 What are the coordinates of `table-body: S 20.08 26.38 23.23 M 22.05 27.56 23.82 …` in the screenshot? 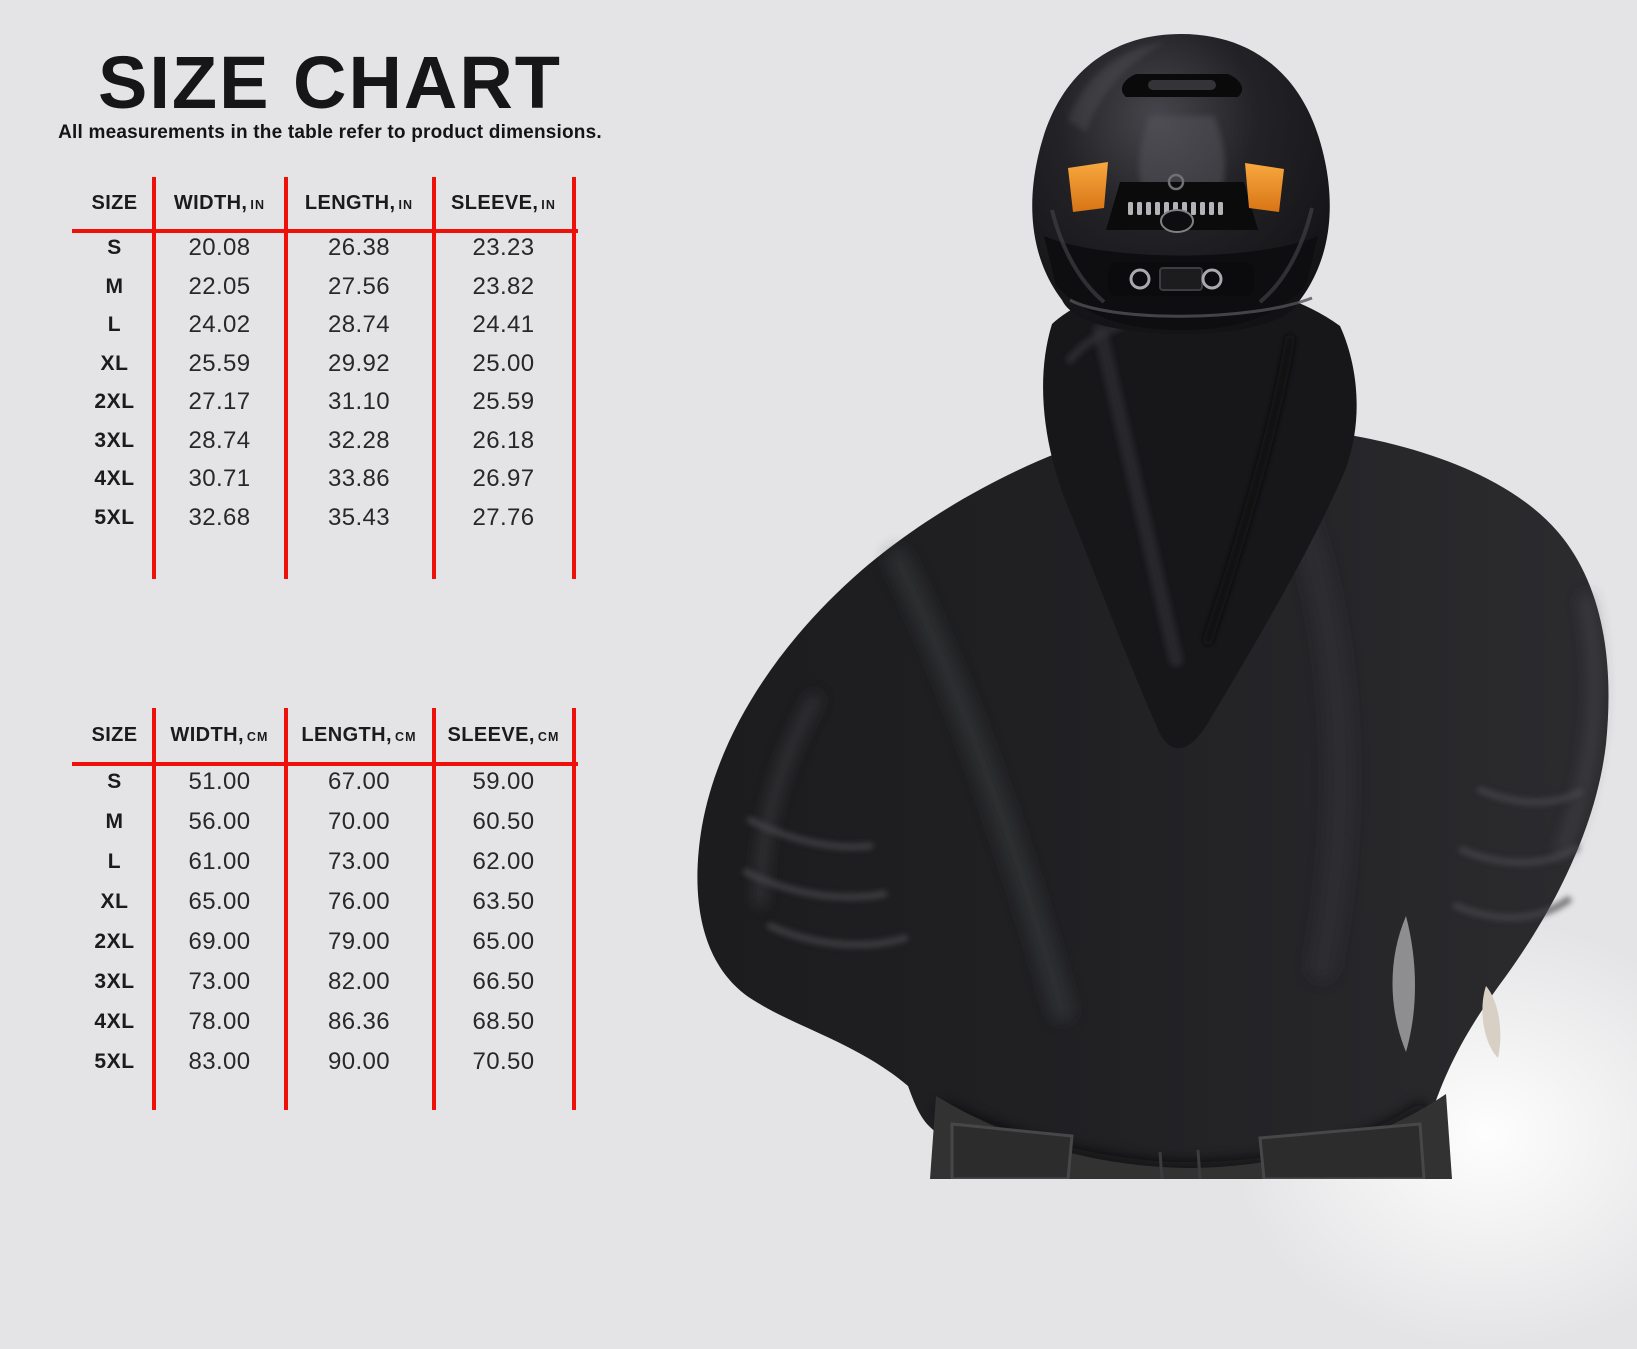 It's located at (326, 383).